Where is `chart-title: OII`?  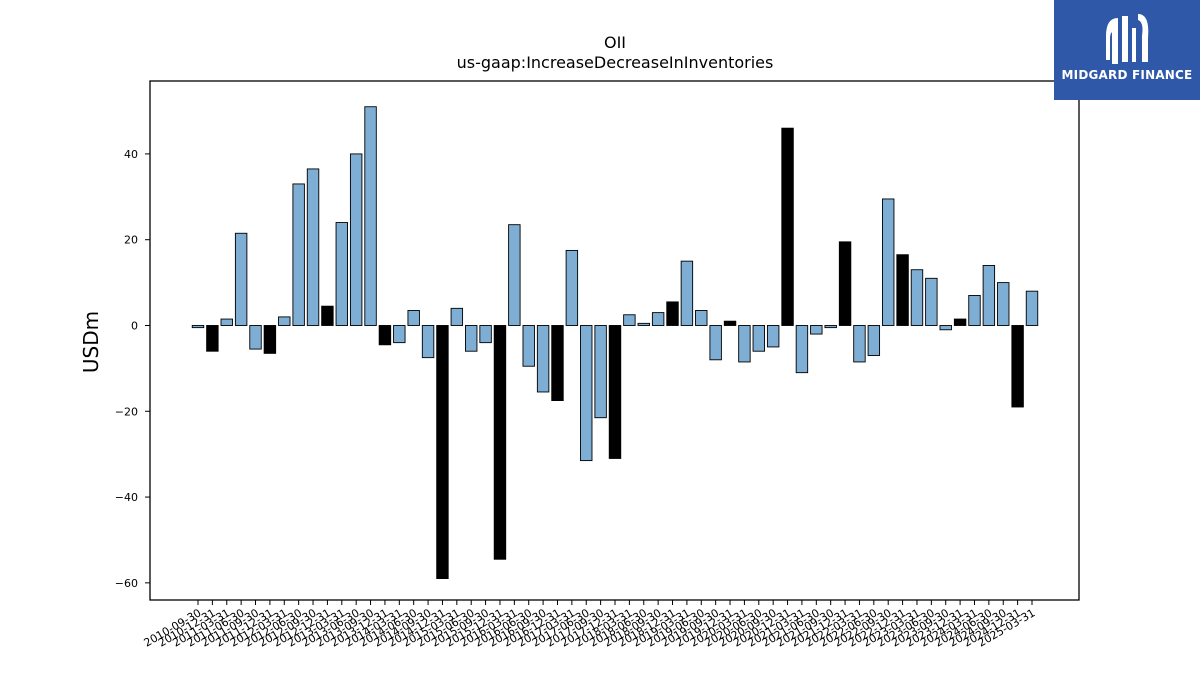 chart-title: OII is located at coordinates (615, 42).